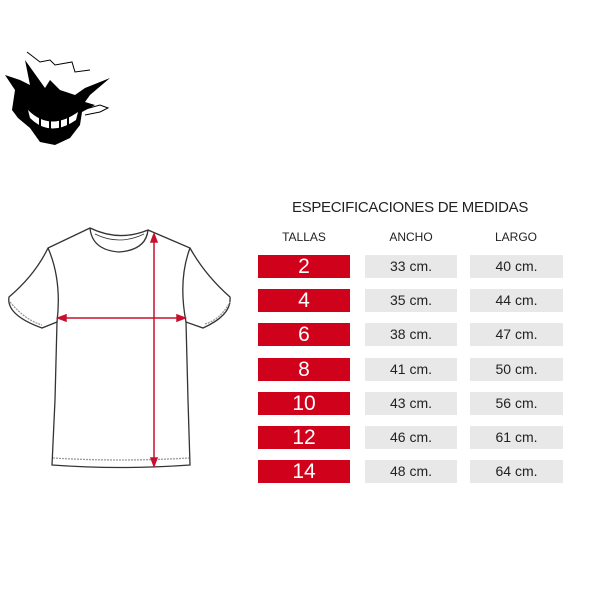 Image resolution: width=610 pixels, height=610 pixels. I want to click on measurement-arrows, so click(121, 350).